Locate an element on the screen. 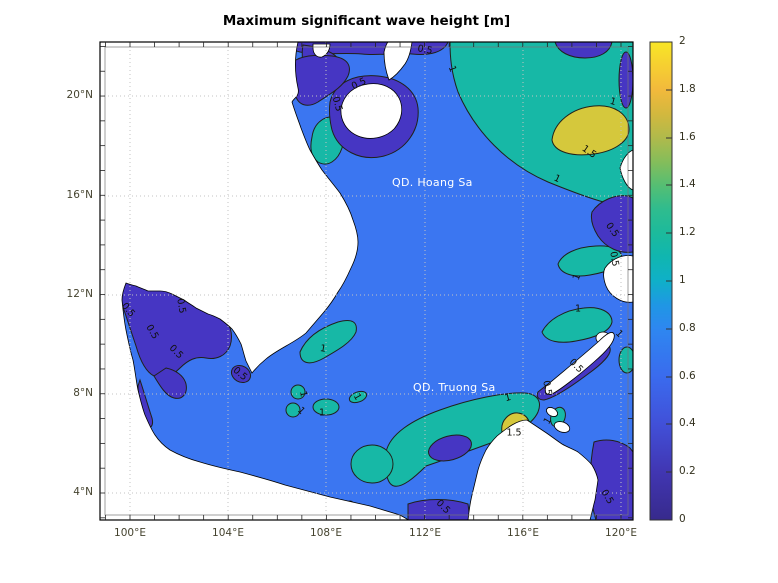 The height and width of the screenshot is (583, 778). colorbar-tick-label: 0.8 is located at coordinates (687, 328).